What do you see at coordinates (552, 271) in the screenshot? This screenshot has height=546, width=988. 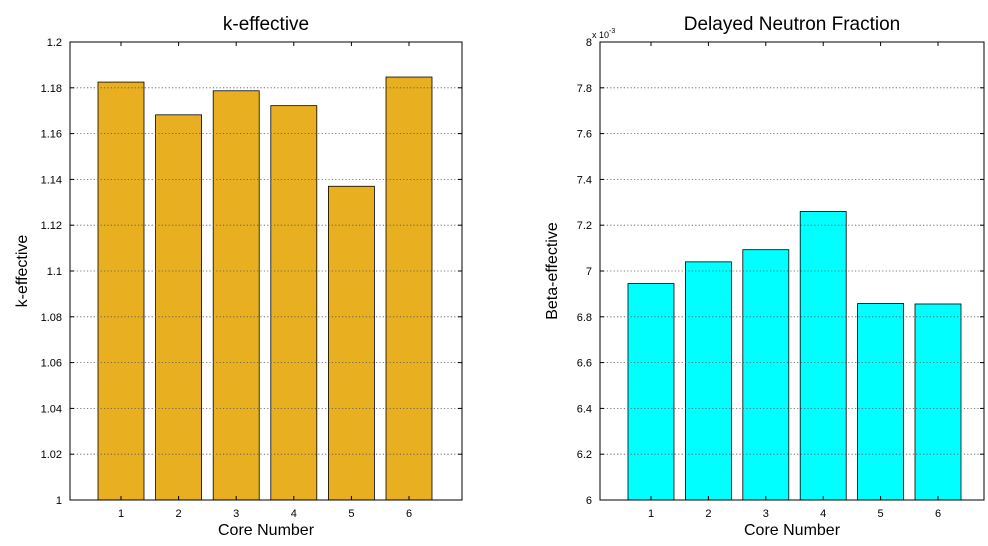 I see `y-axis-label: Beta-effective` at bounding box center [552, 271].